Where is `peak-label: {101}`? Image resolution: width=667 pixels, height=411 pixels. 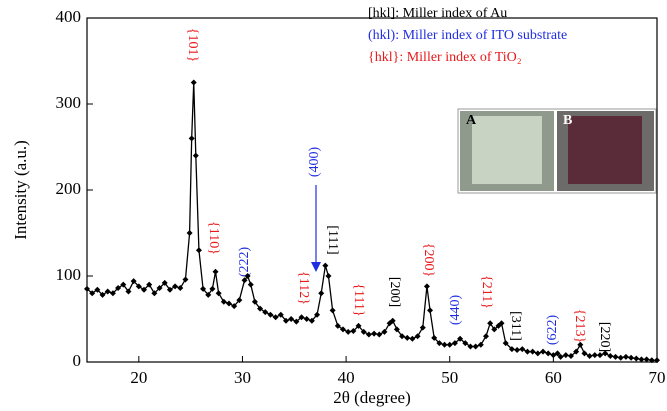
peak-label: {101} is located at coordinates (192, 45).